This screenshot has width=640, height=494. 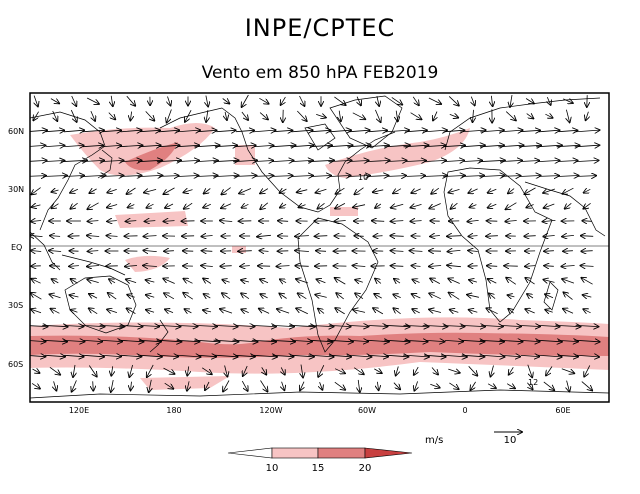 What do you see at coordinates (388, 453) in the screenshot?
I see `colorbar-segment-high` at bounding box center [388, 453].